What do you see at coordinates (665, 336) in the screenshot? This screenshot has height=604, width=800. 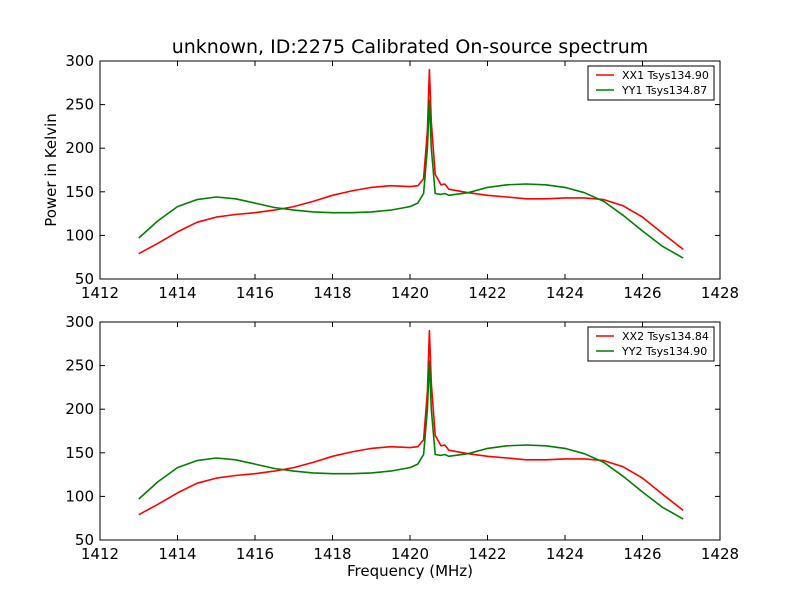 I see `legend-label: XX2 Tsys134.84` at bounding box center [665, 336].